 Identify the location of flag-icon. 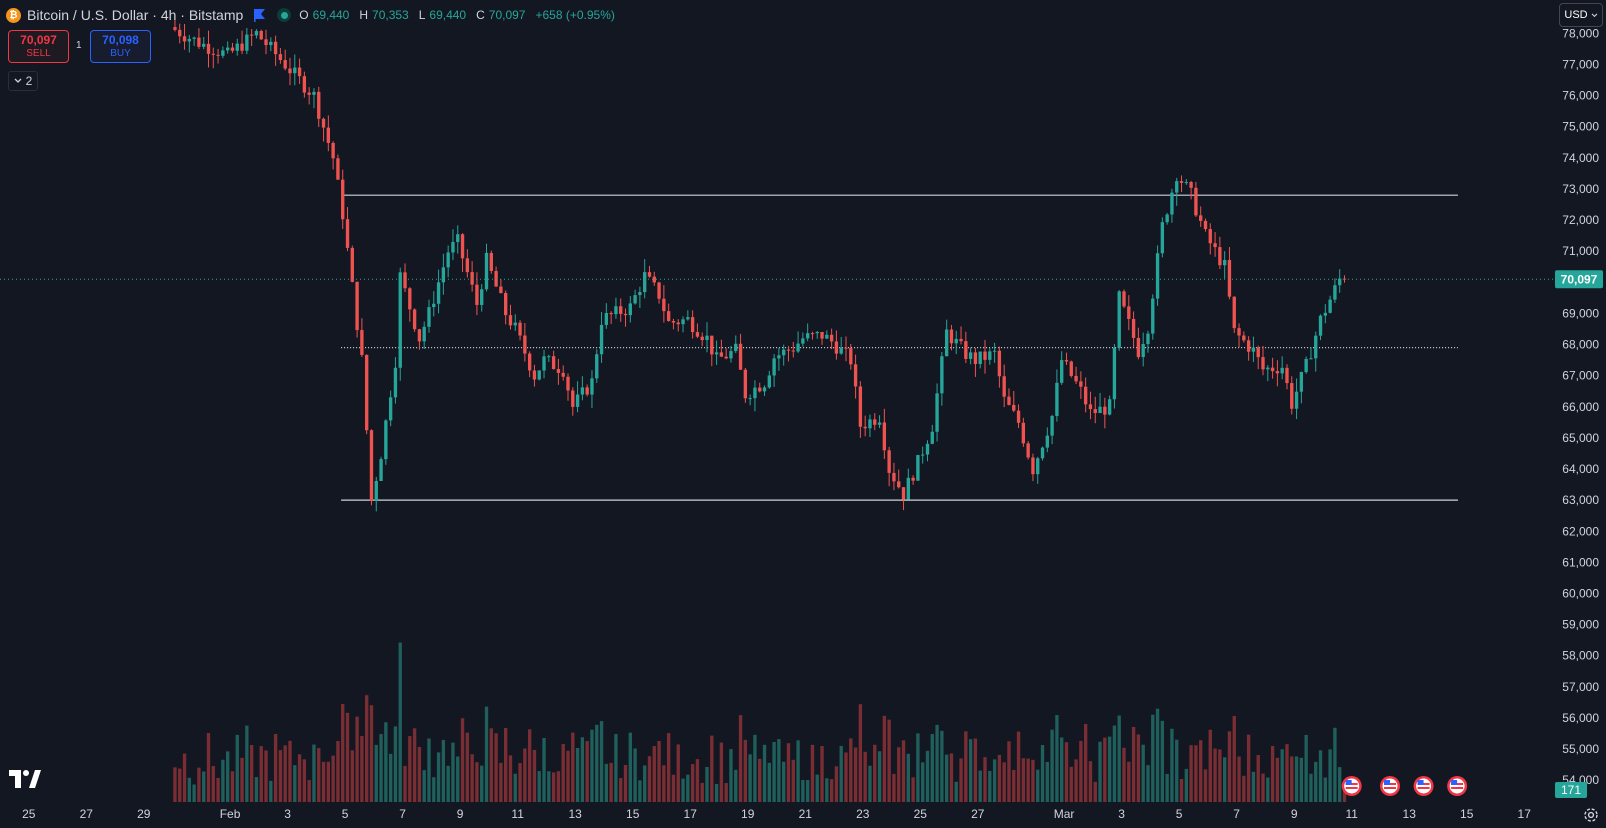
(260, 15).